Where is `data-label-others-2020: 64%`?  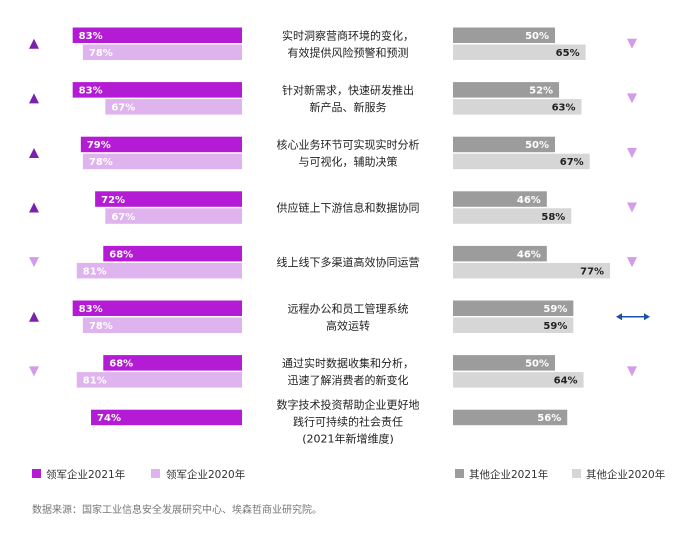
data-label-others-2020: 64% is located at coordinates (566, 381).